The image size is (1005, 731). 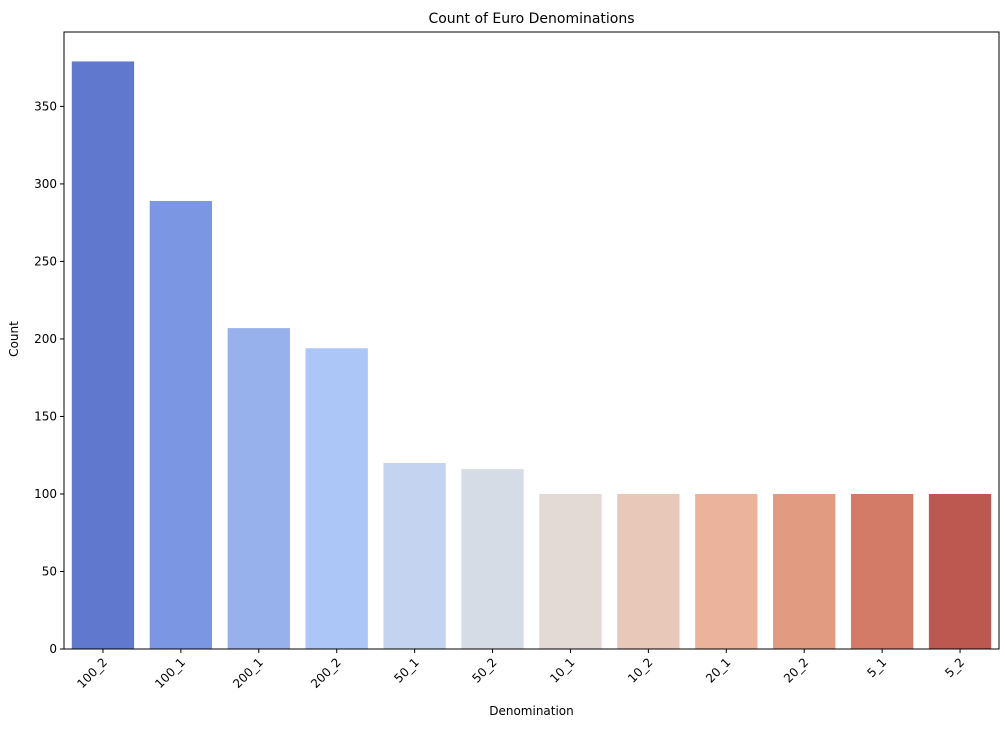 I want to click on chart-title: Count of Euro Denominations, so click(x=531, y=19).